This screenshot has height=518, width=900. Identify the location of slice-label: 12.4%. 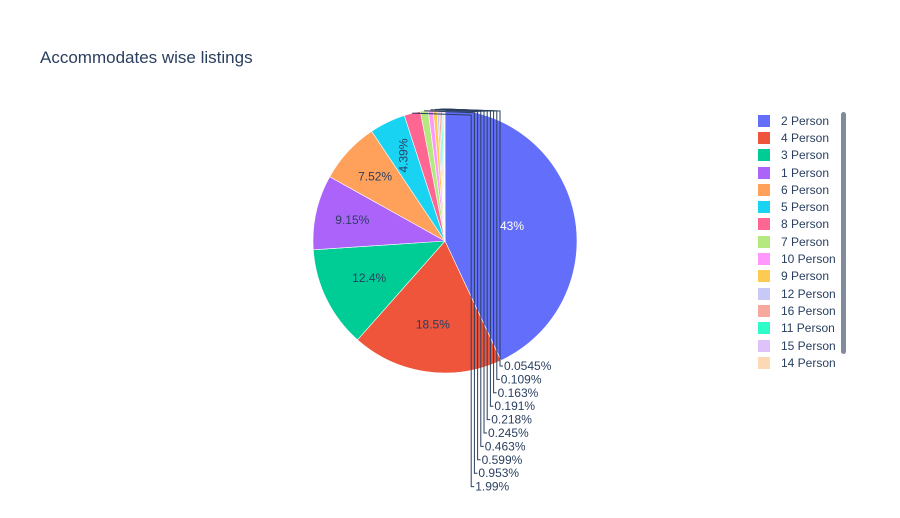
(369, 278).